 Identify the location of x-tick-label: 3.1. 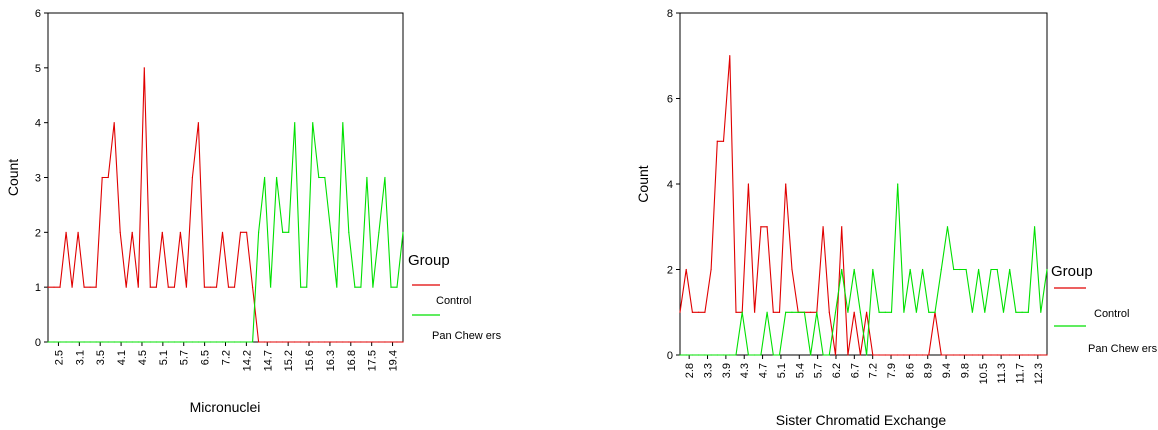
(80, 357).